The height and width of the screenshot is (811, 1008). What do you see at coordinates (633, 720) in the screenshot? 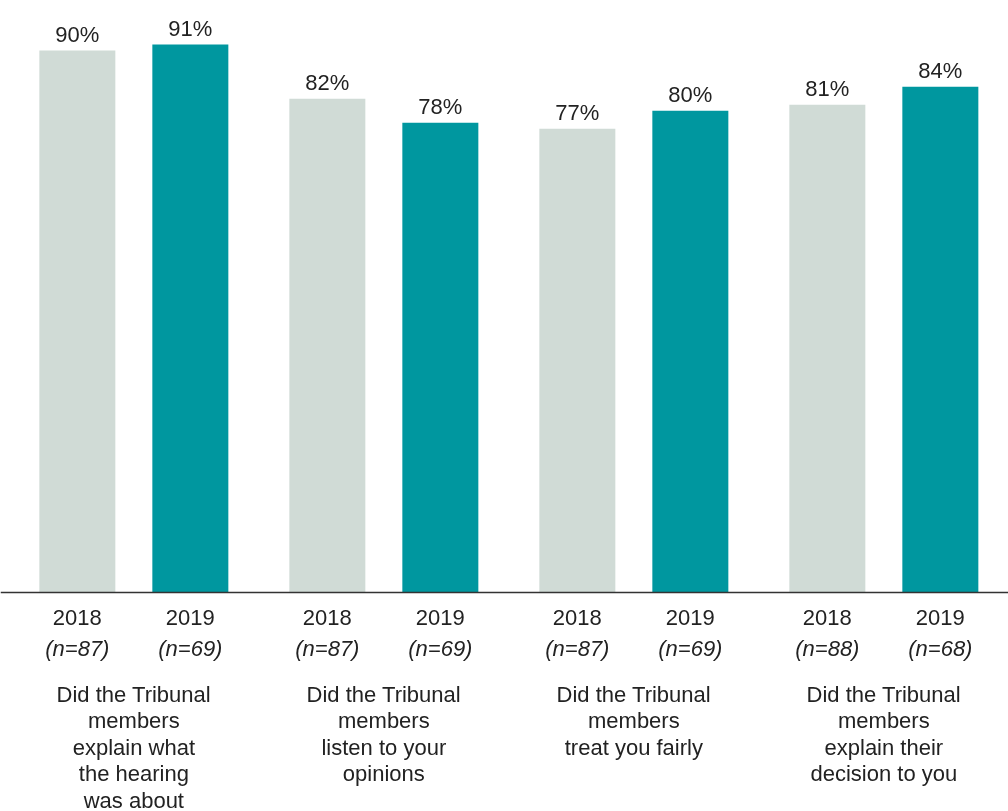
I see `text: Did the Tribunal members treat you fairly` at bounding box center [633, 720].